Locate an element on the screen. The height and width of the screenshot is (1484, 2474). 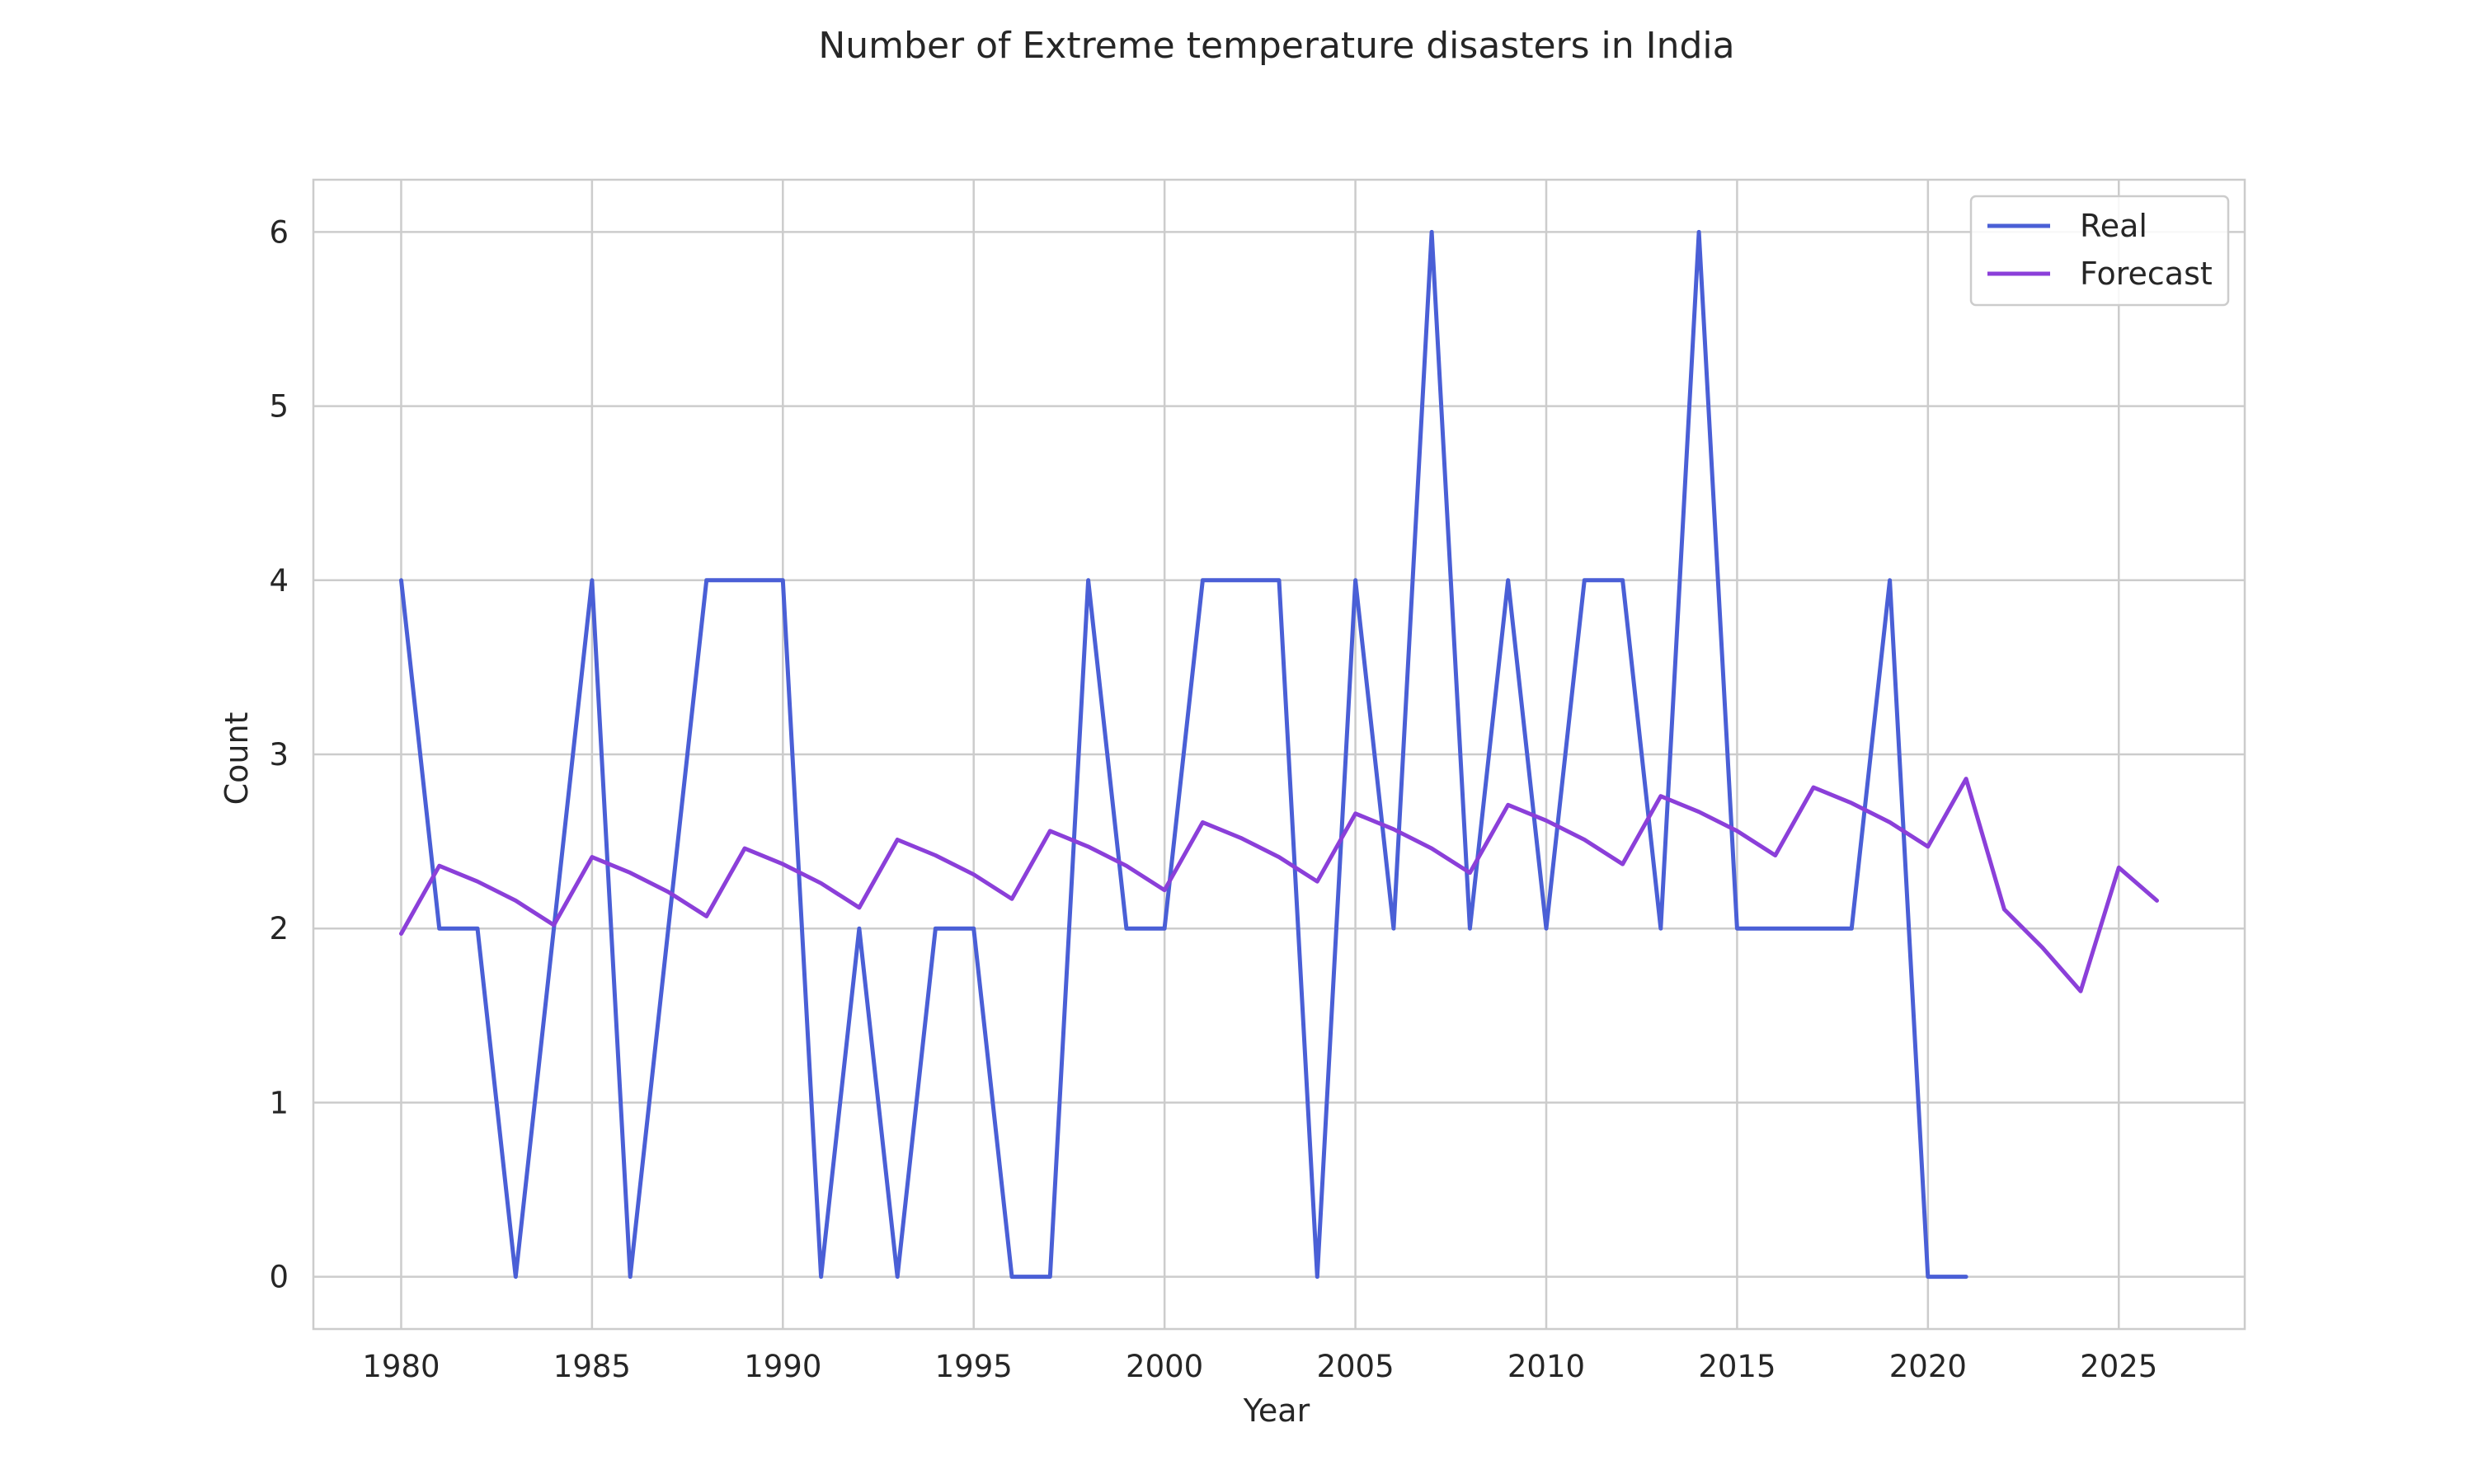
x-tick-label: 2005 is located at coordinates (1355, 1366).